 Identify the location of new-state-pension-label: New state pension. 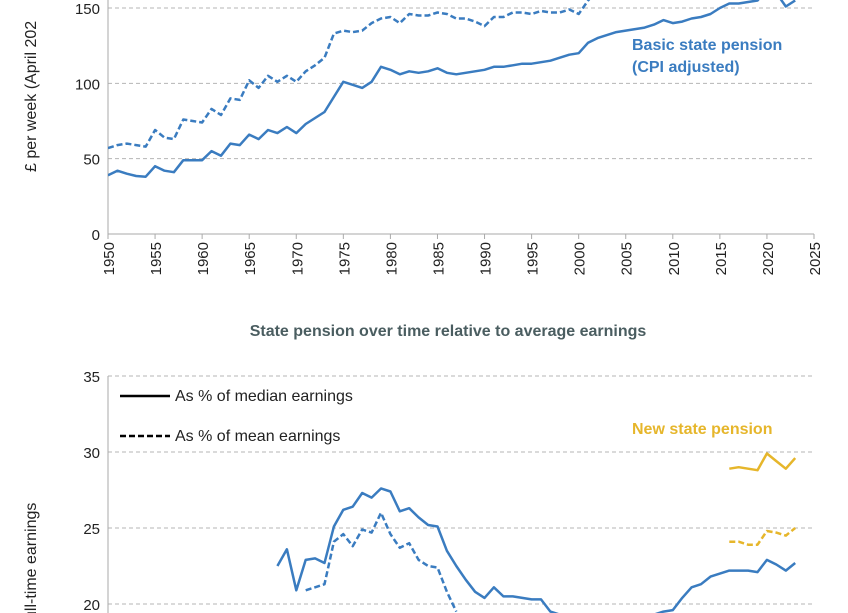
(702, 429).